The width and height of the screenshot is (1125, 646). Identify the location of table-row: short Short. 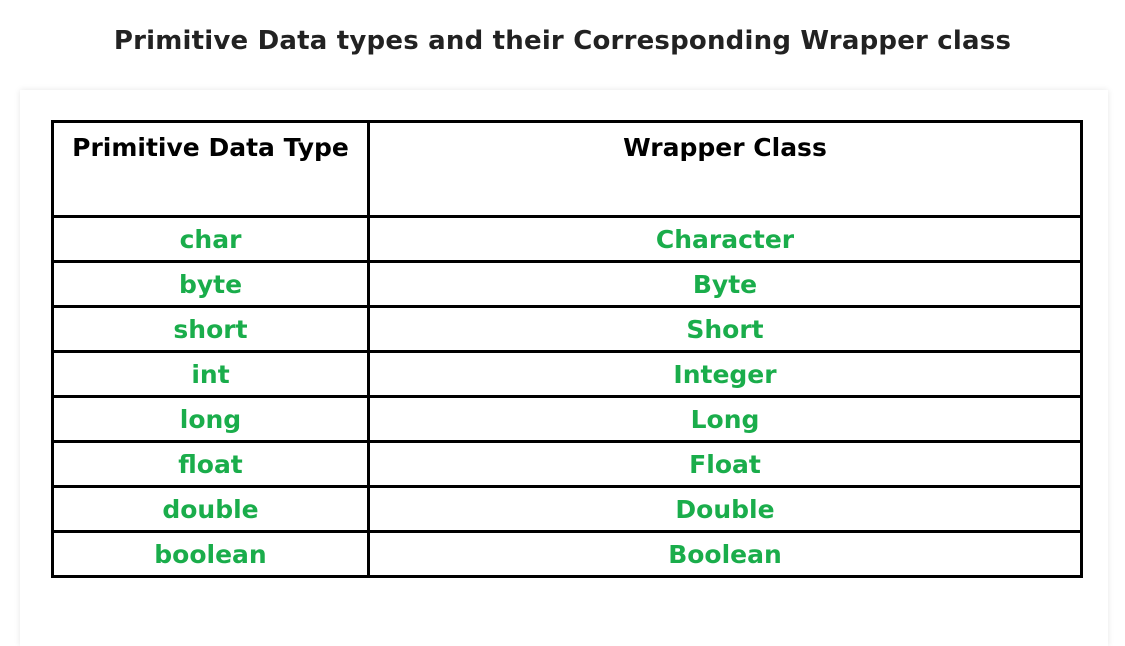
(567, 329).